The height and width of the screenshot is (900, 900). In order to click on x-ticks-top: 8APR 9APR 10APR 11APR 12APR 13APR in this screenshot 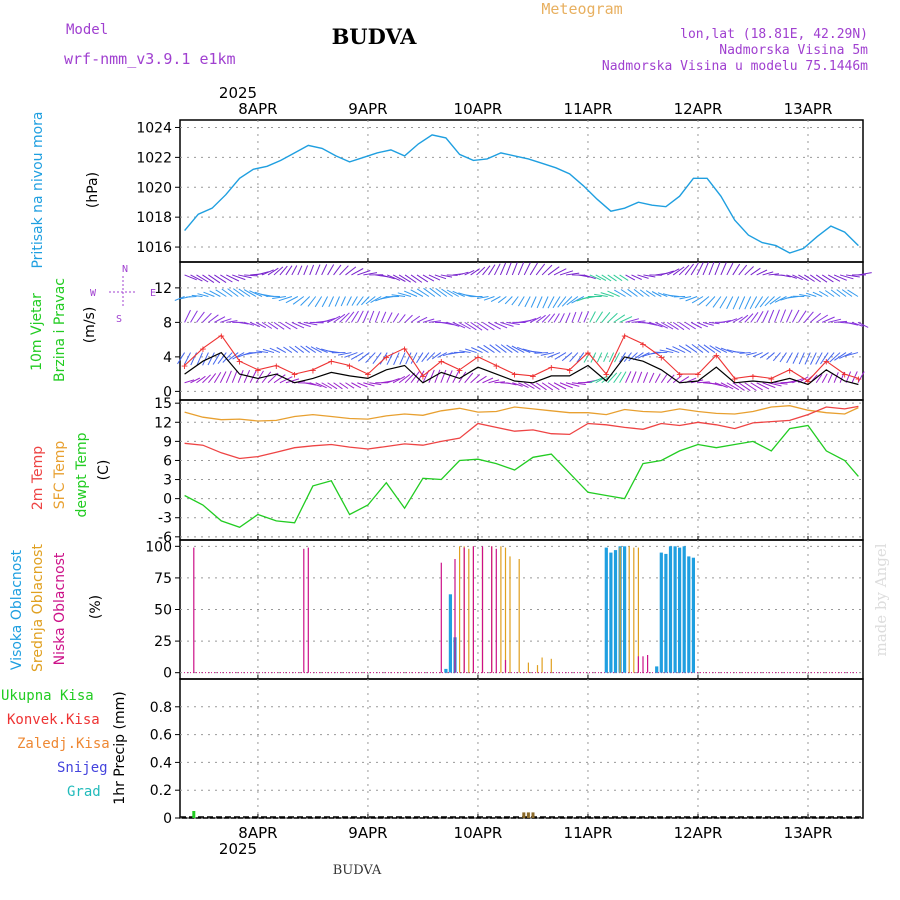, I will do `click(535, 109)`.